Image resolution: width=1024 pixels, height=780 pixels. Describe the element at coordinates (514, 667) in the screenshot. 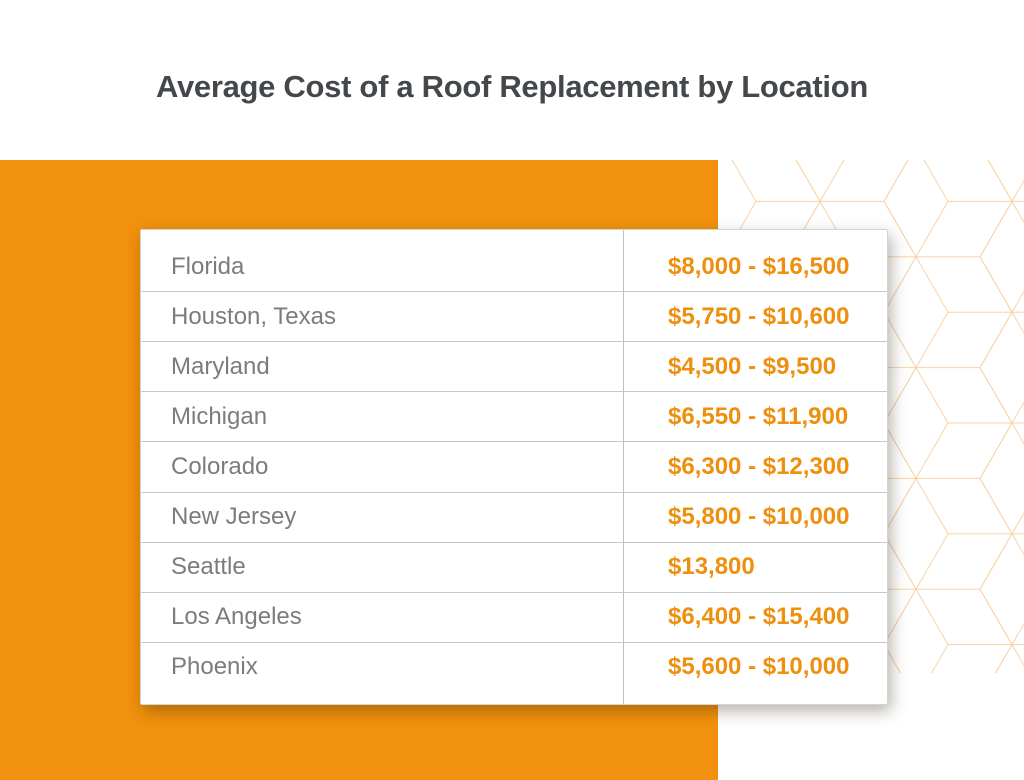

I see `table-row: Phoenix $5,600 - $10,000` at that location.